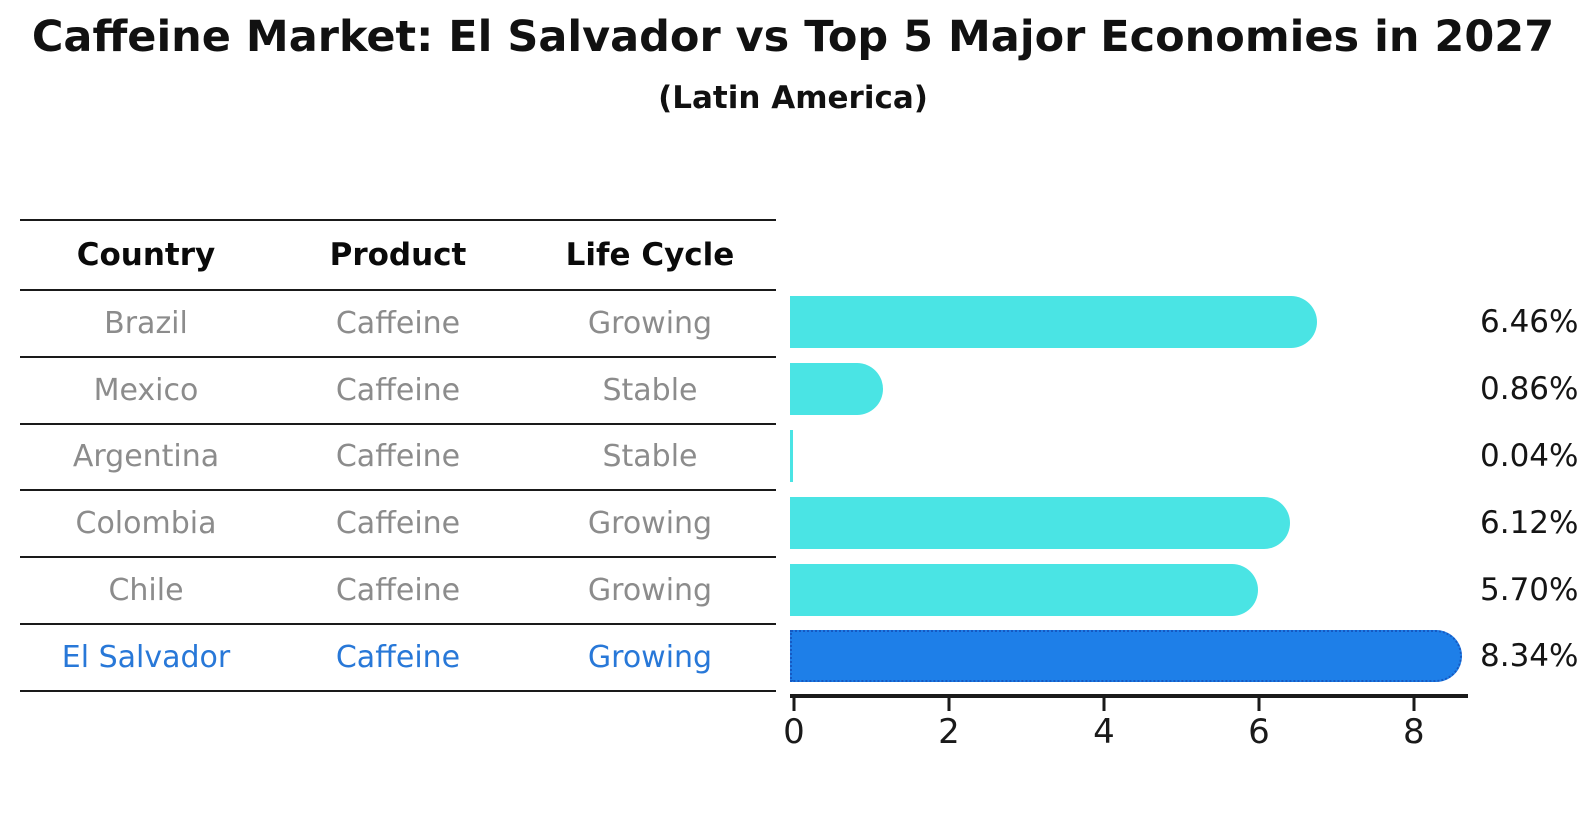 The height and width of the screenshot is (823, 1586). What do you see at coordinates (146, 457) in the screenshot?
I see `table-cell-country: Argentina` at bounding box center [146, 457].